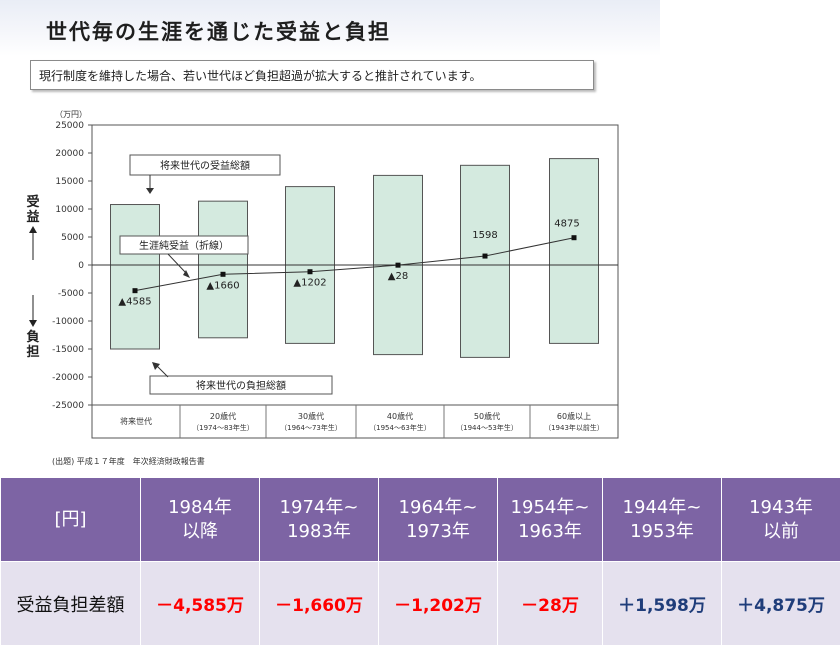 The image size is (840, 646). I want to click on data-label: ▲1660, so click(222, 285).